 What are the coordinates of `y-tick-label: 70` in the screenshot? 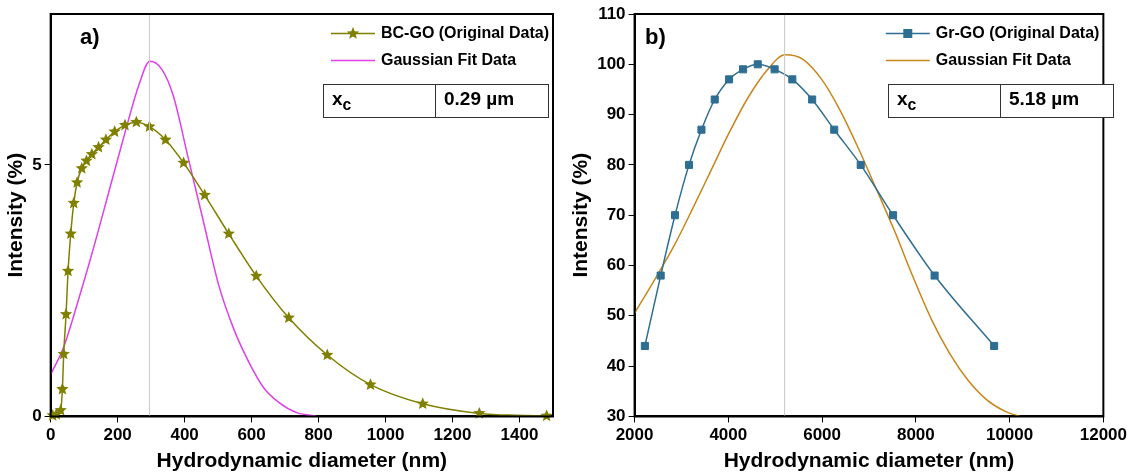 It's located at (616, 214).